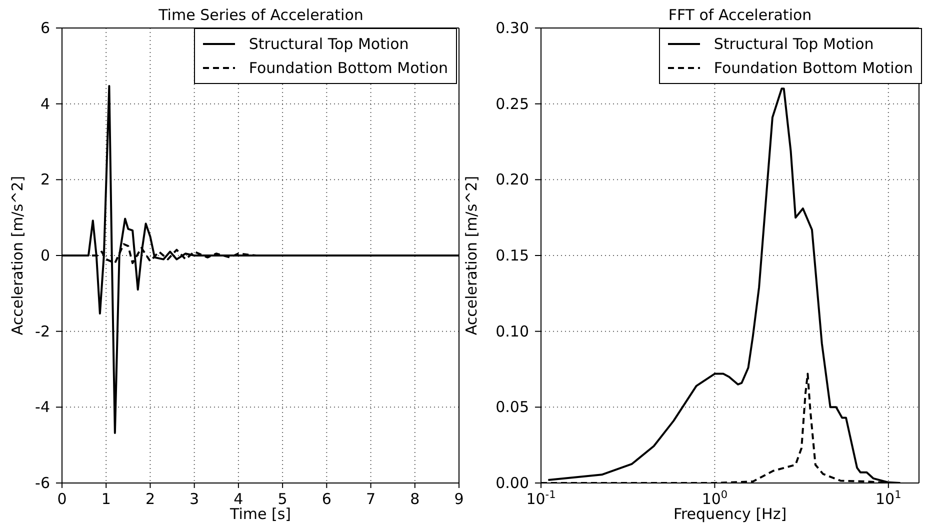  What do you see at coordinates (42, 483) in the screenshot?
I see `y-tick-label: -6` at bounding box center [42, 483].